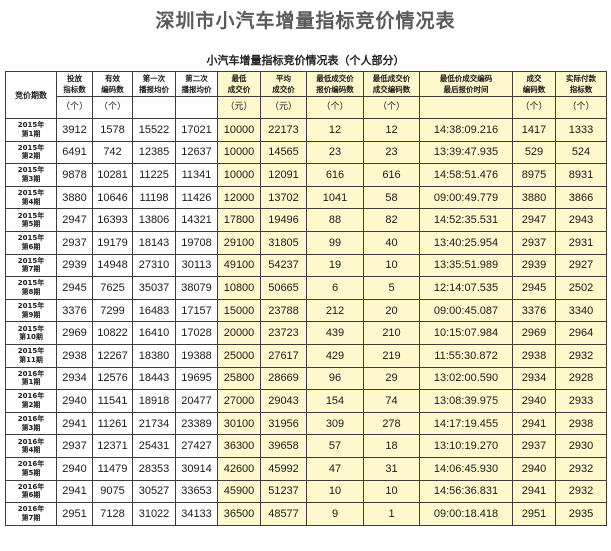  What do you see at coordinates (31, 378) in the screenshot?
I see `cell-period: 2016年 第1期` at bounding box center [31, 378].